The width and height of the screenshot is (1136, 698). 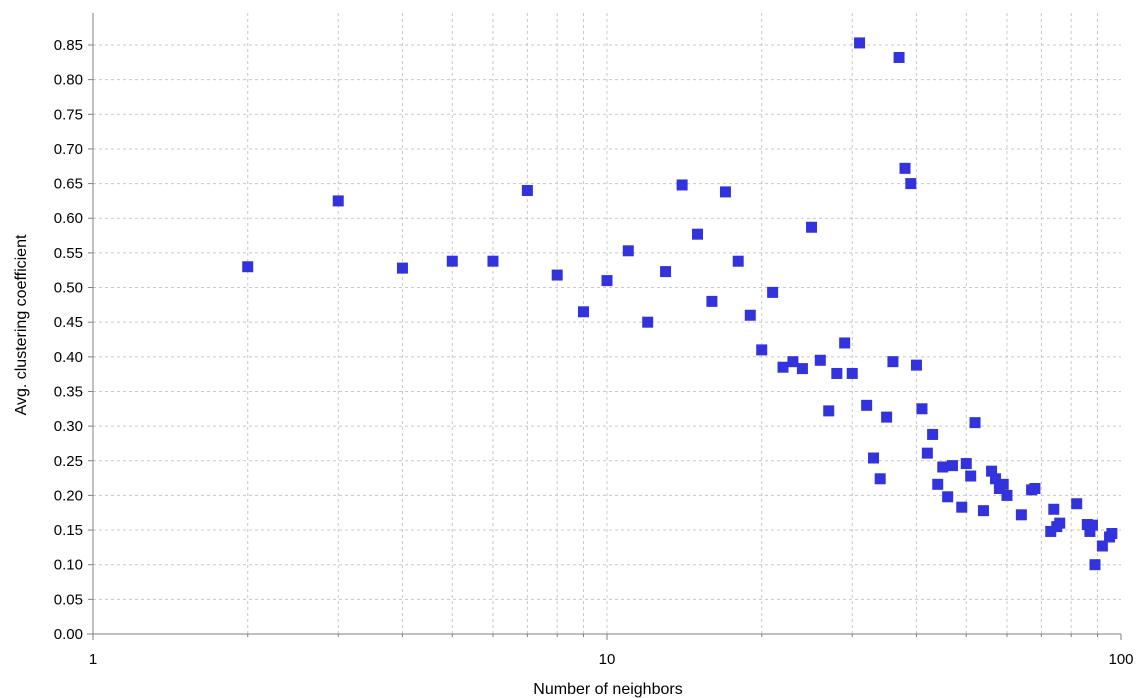 I want to click on y-tick-label: 0.70, so click(x=68, y=149).